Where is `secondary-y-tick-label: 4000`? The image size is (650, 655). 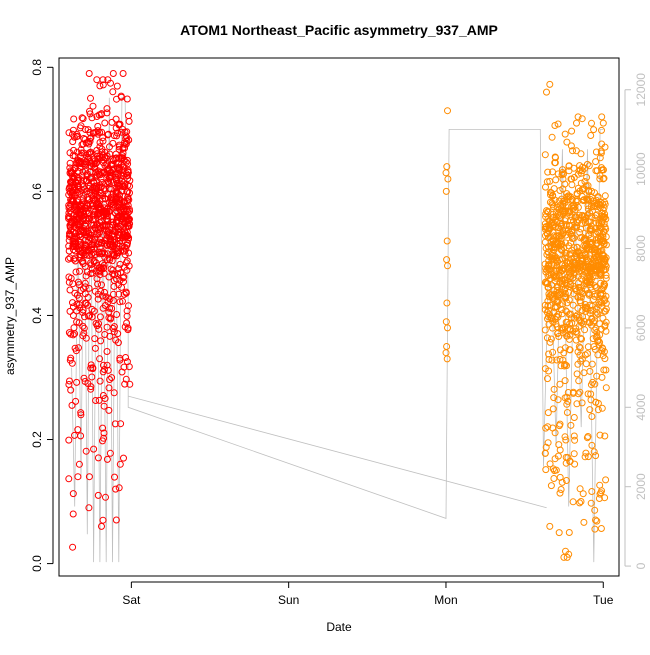 secondary-y-tick-label: 4000 is located at coordinates (641, 407).